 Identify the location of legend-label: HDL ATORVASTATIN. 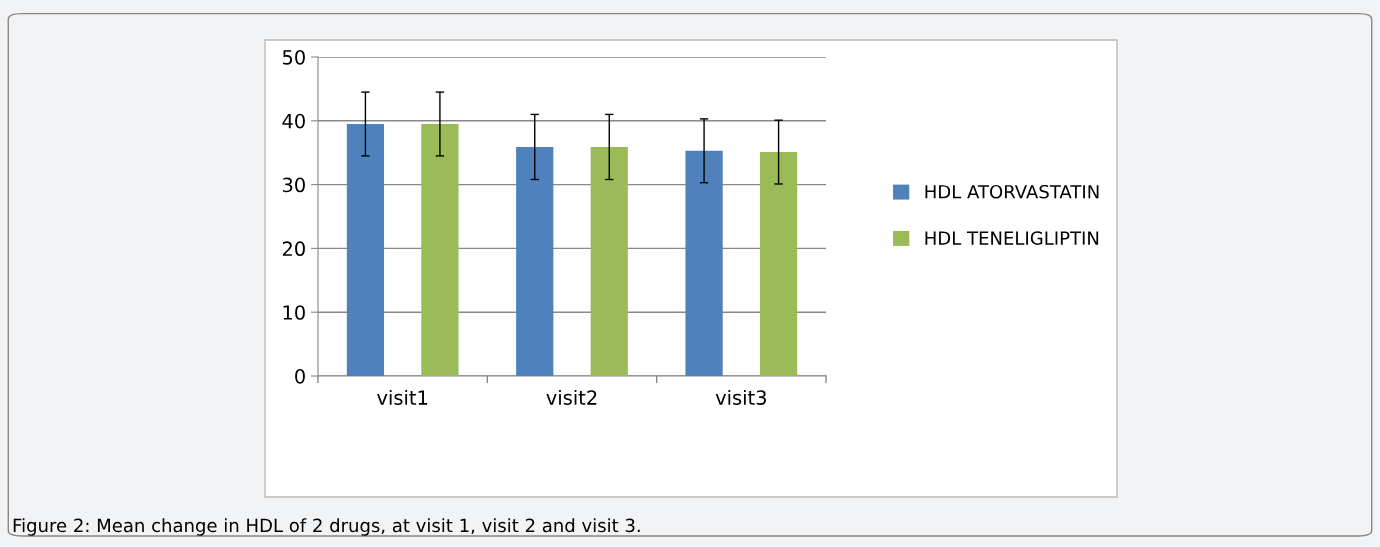
(1012, 191).